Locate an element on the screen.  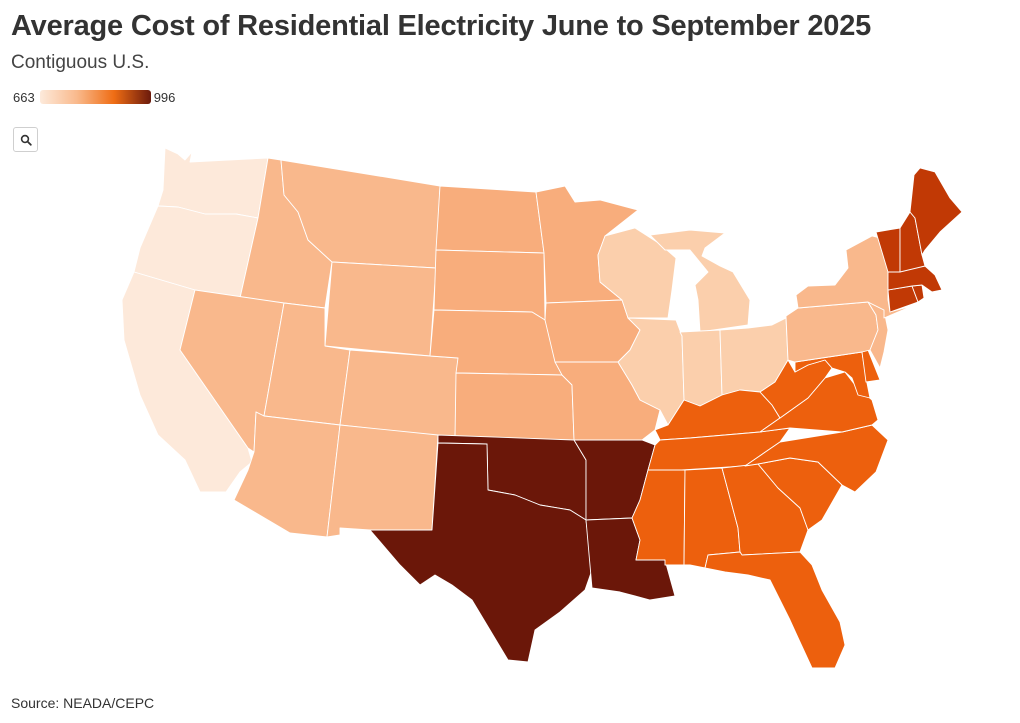
state-florida is located at coordinates (775, 610).